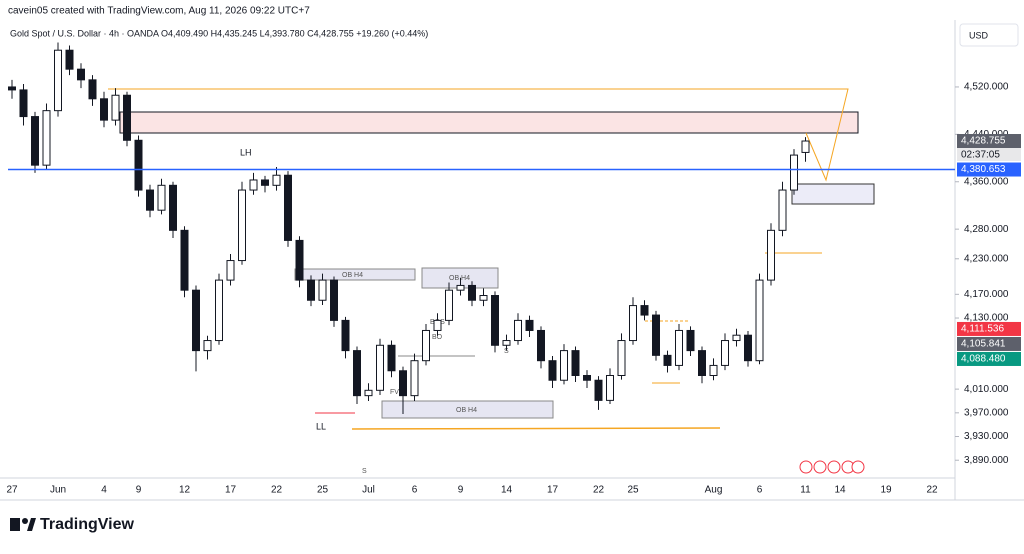 This screenshot has height=554, width=1024. What do you see at coordinates (886, 490) in the screenshot?
I see `x-tick-label: 19` at bounding box center [886, 490].